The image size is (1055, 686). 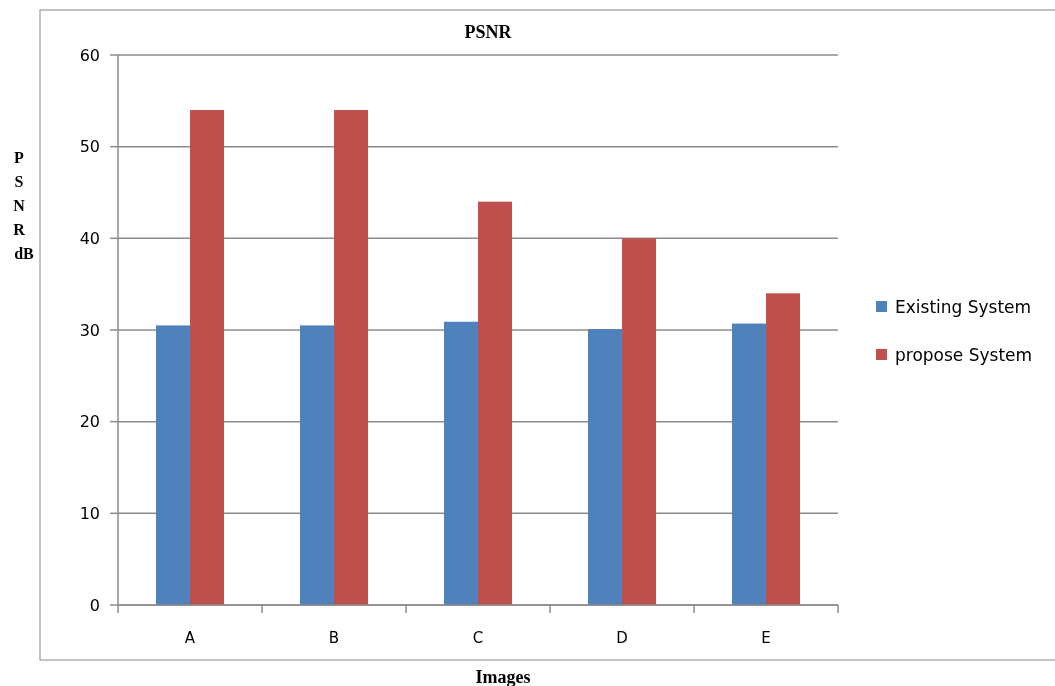 I want to click on y-tick-label: 20, so click(x=89, y=422).